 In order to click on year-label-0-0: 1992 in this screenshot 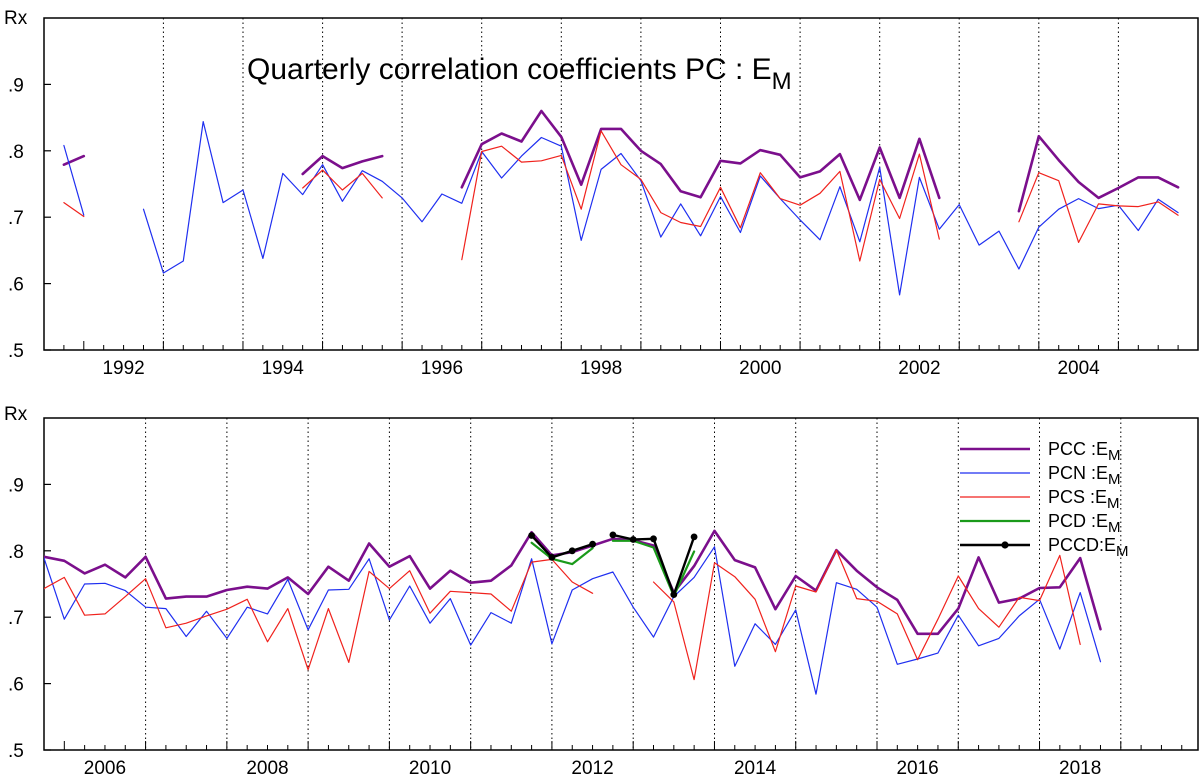, I will do `click(123, 368)`.